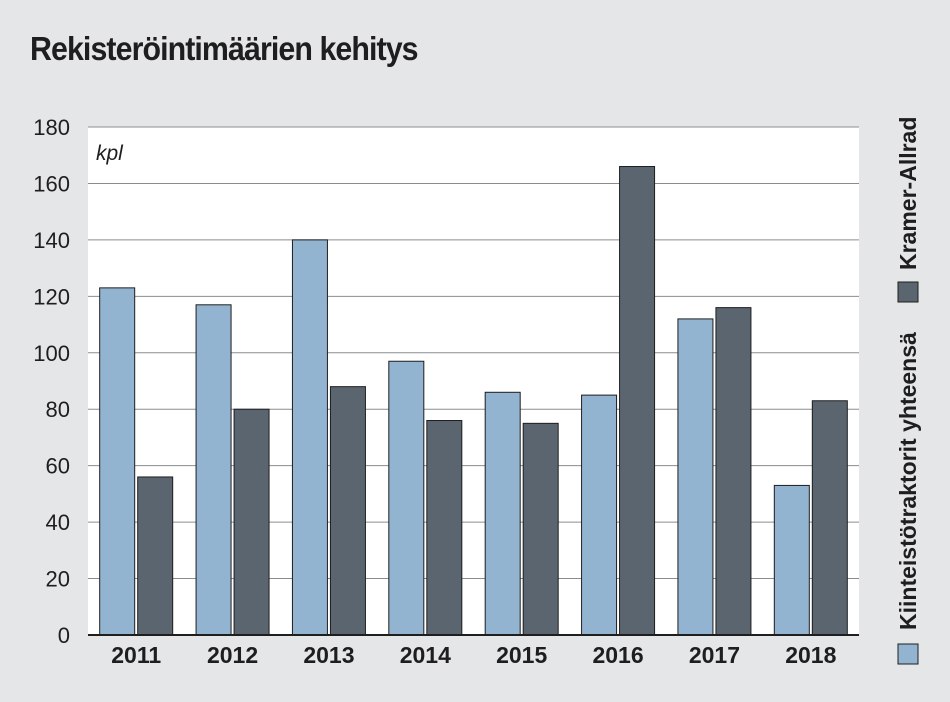  Describe the element at coordinates (714, 655) in the screenshot. I see `x-tick-label: 2017` at that location.